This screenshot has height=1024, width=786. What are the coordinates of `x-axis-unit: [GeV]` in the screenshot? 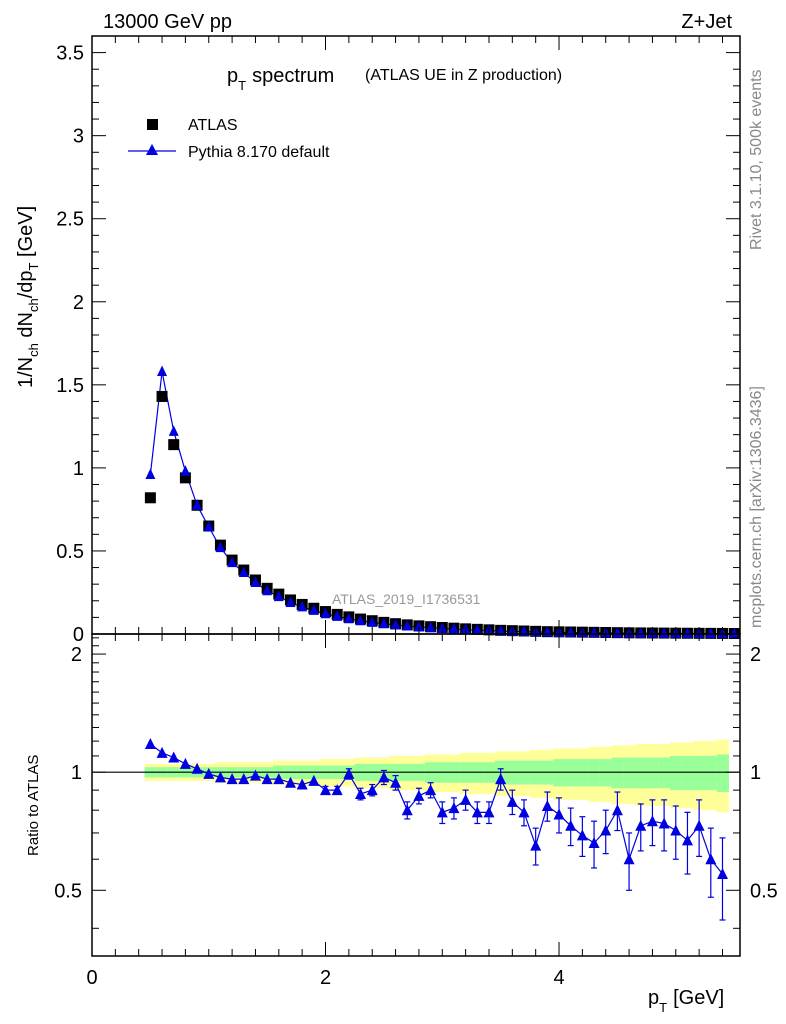 It's located at (698, 998).